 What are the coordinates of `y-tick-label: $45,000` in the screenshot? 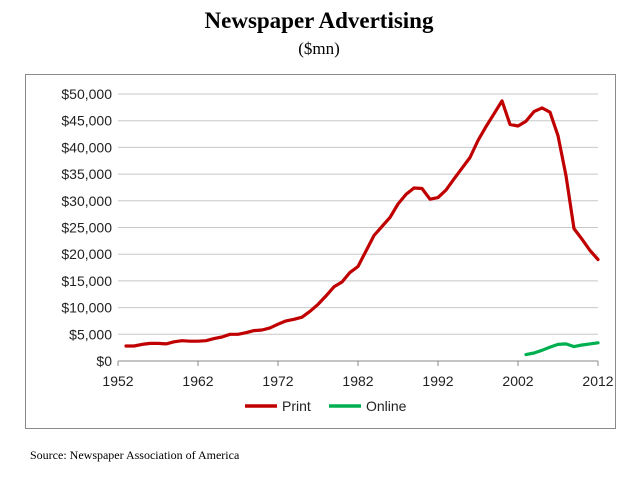 It's located at (86, 121).